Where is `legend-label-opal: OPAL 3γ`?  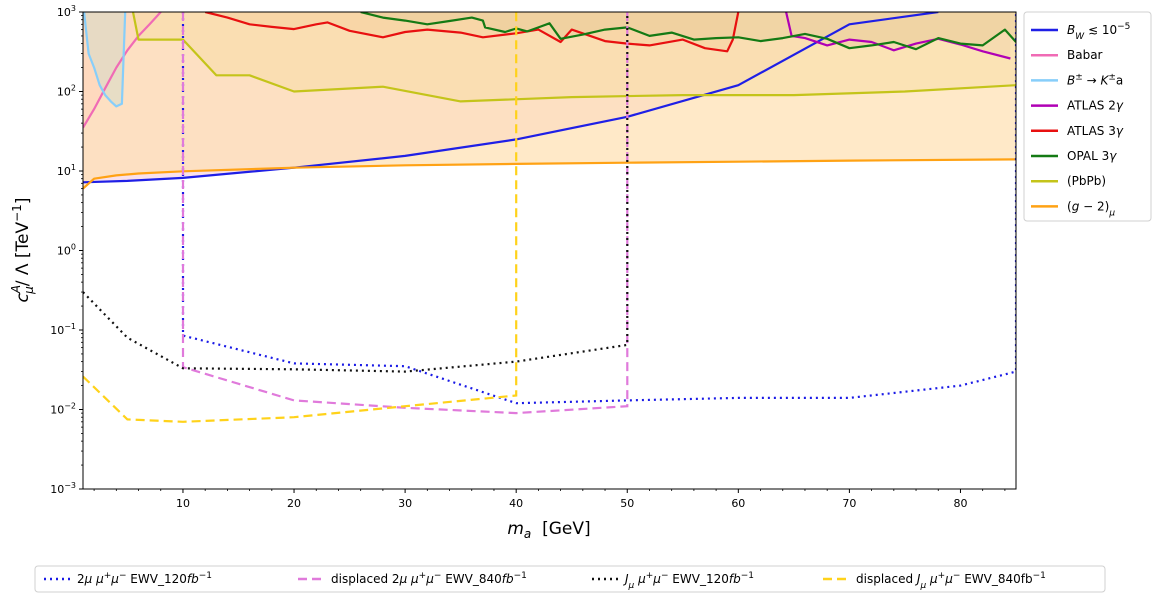
legend-label-opal: OPAL 3γ is located at coordinates (1092, 156).